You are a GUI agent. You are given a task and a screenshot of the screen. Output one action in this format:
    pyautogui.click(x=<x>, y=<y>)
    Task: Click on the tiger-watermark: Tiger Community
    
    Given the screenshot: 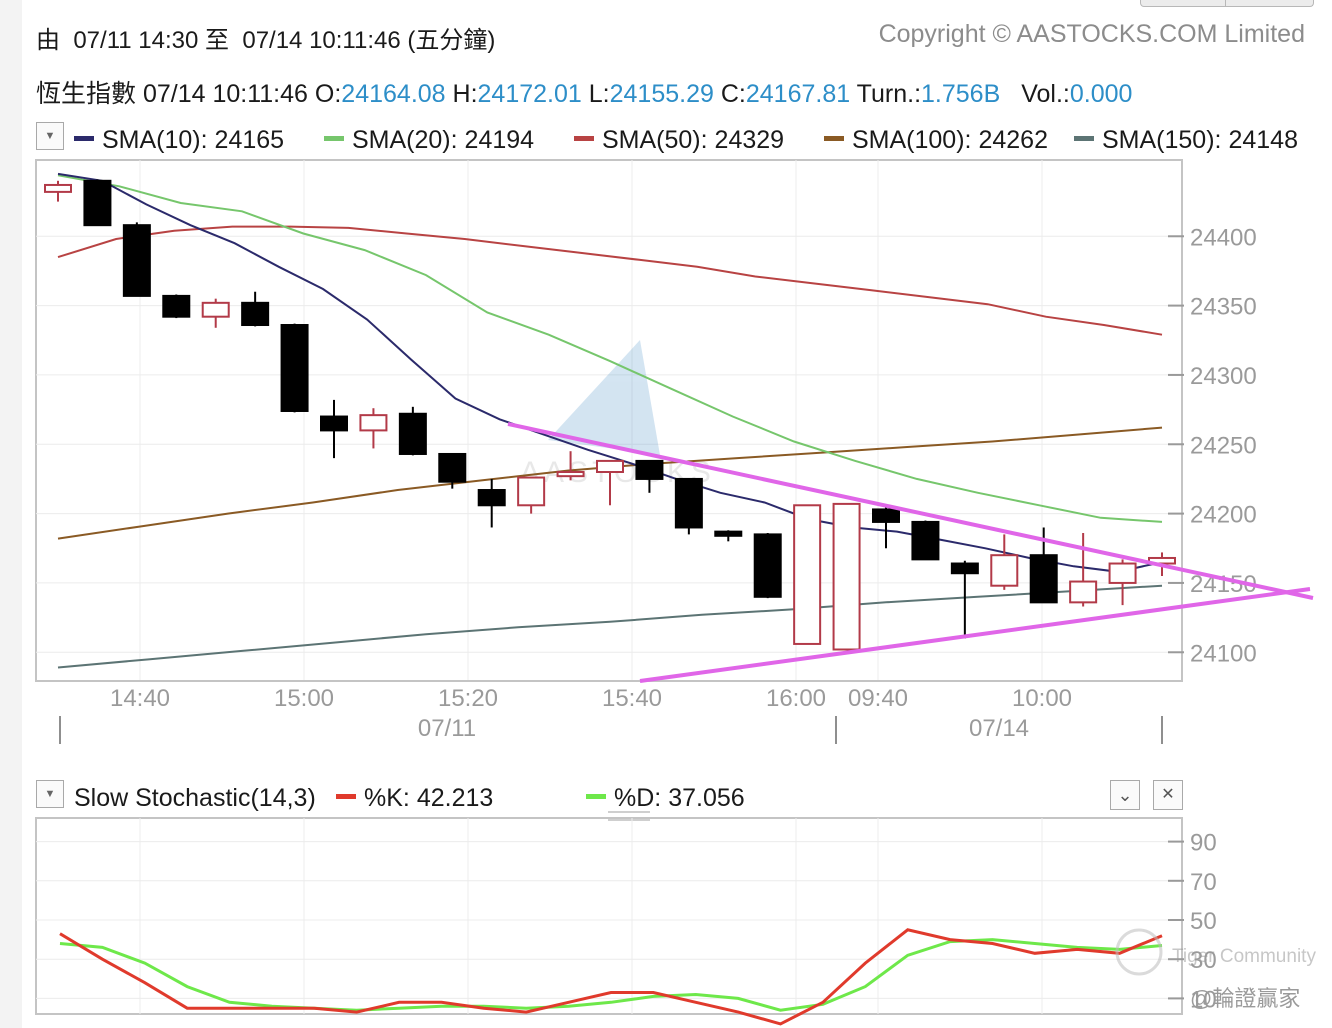 What is the action you would take?
    pyautogui.click(x=1215, y=952)
    